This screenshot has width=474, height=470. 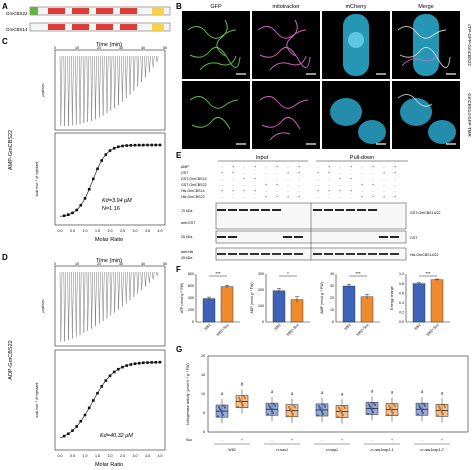 What do you see at coordinates (414, 238) in the screenshot?
I see `e-band-label-gst: GST` at bounding box center [414, 238].